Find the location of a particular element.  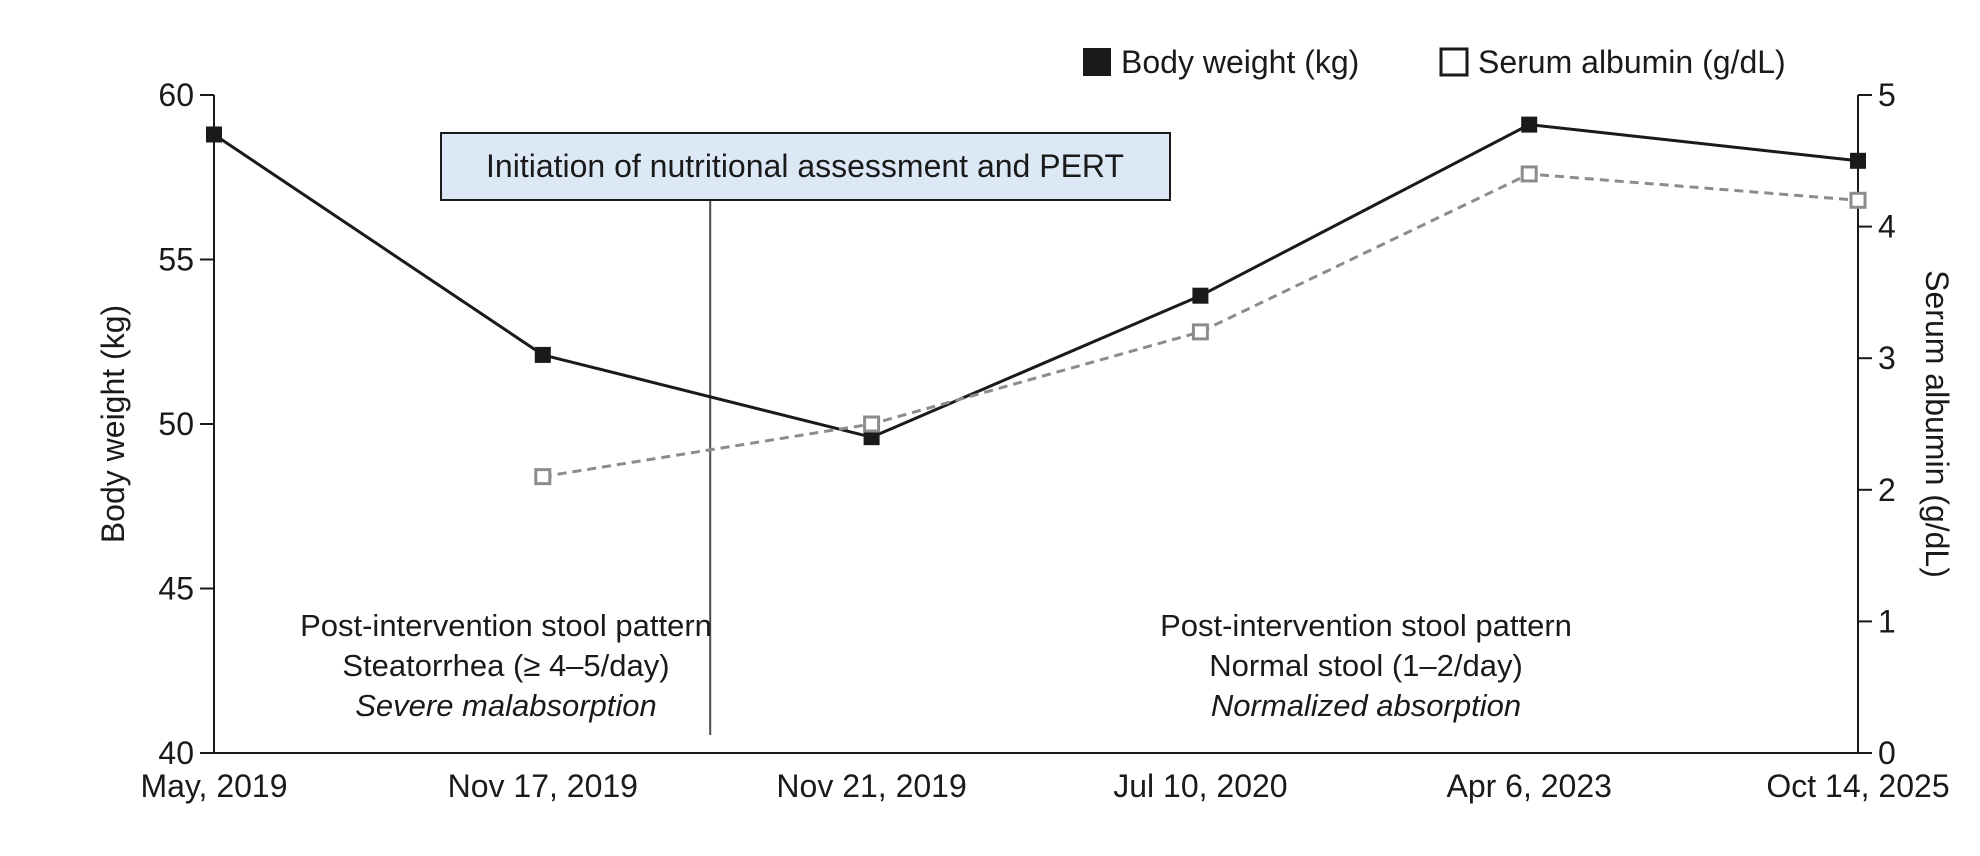

x-tick-label: Jul 10, 2020 is located at coordinates (1200, 786).